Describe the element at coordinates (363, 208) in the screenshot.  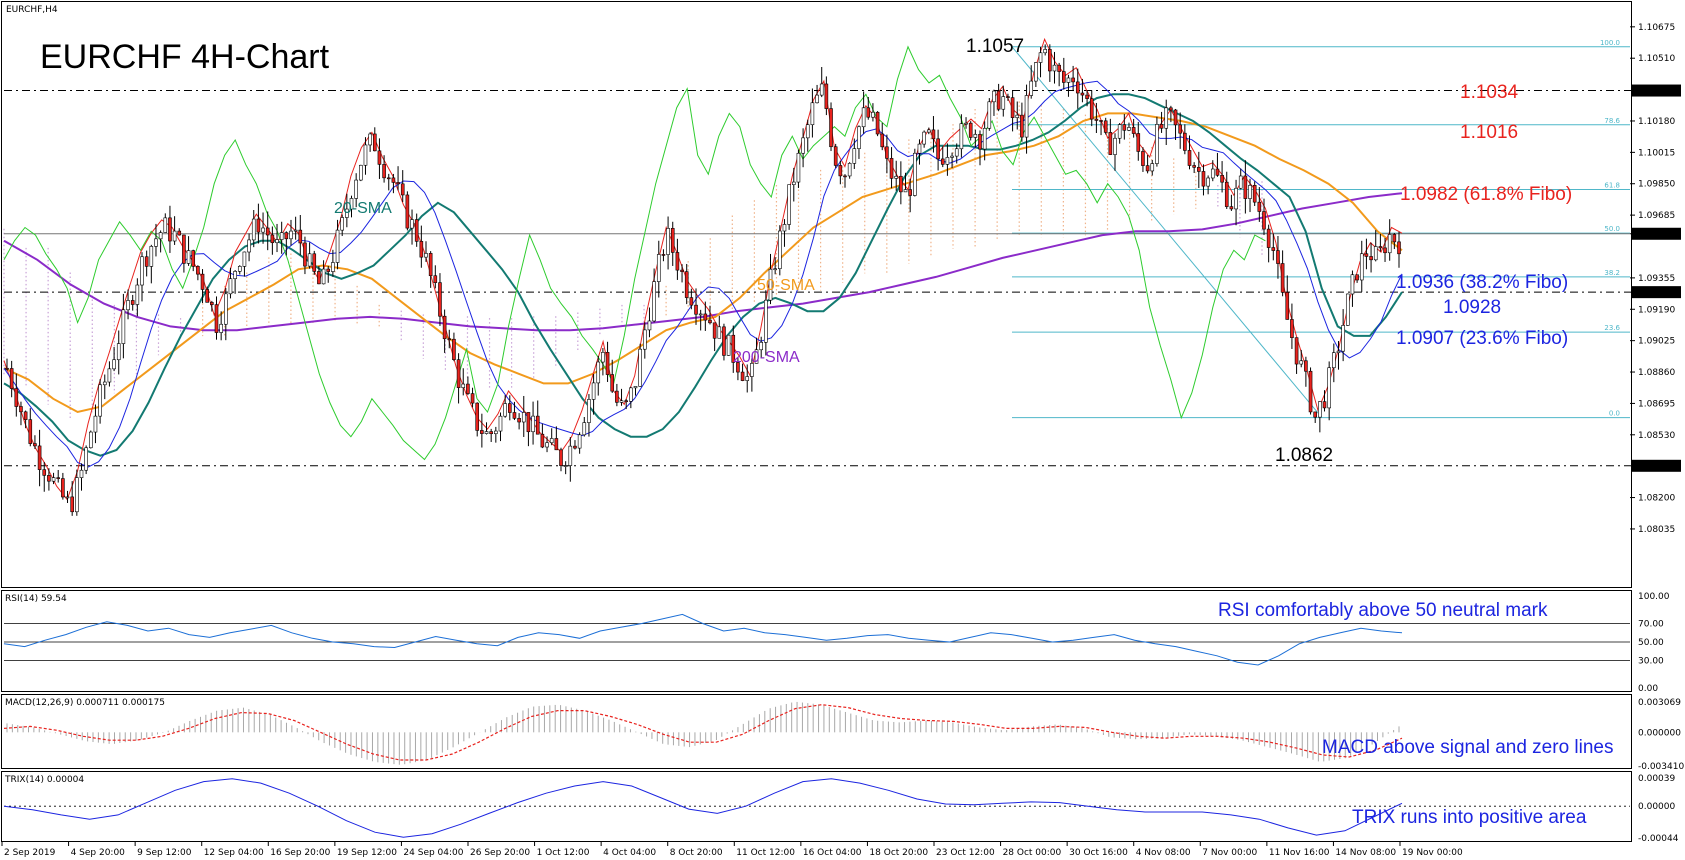
I see `sma20-label: 20-SMA` at that location.